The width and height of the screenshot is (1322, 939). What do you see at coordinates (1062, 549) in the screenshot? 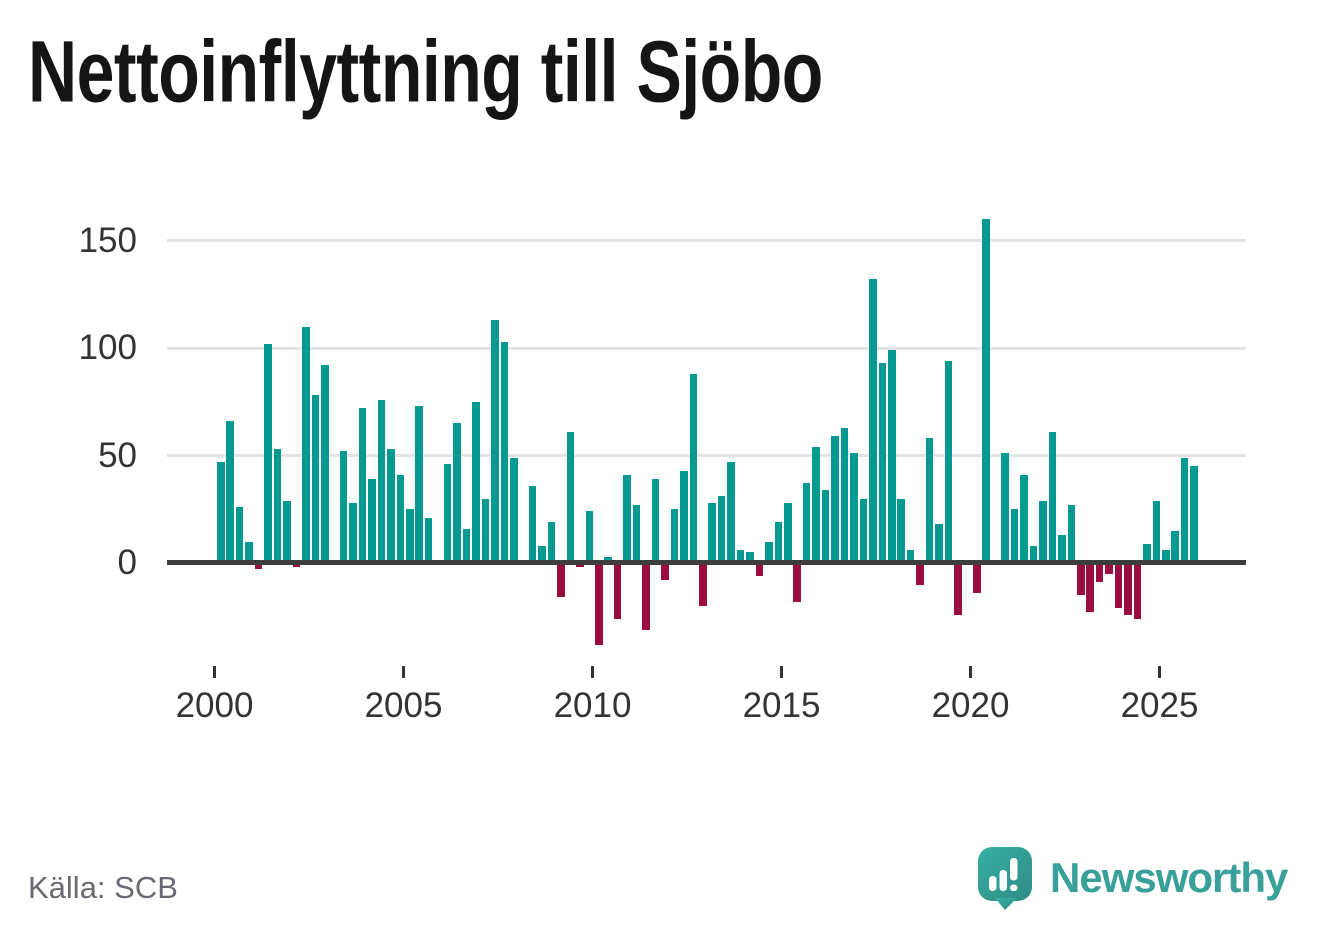
I see `bar-2022-Q2` at bounding box center [1062, 549].